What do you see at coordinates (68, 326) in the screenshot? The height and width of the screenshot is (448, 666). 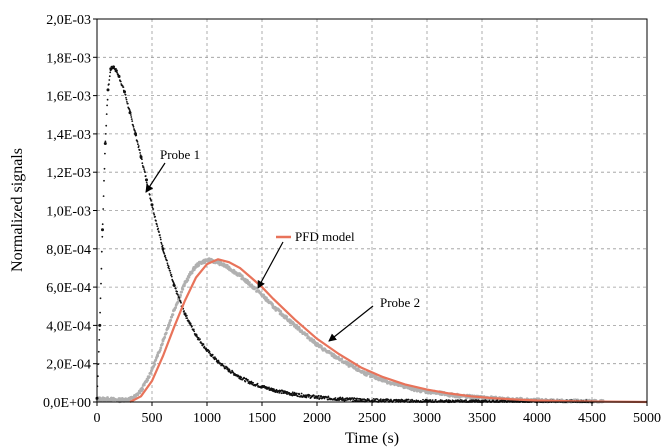 I see `y-tick-label: 4,0E-04` at bounding box center [68, 326].